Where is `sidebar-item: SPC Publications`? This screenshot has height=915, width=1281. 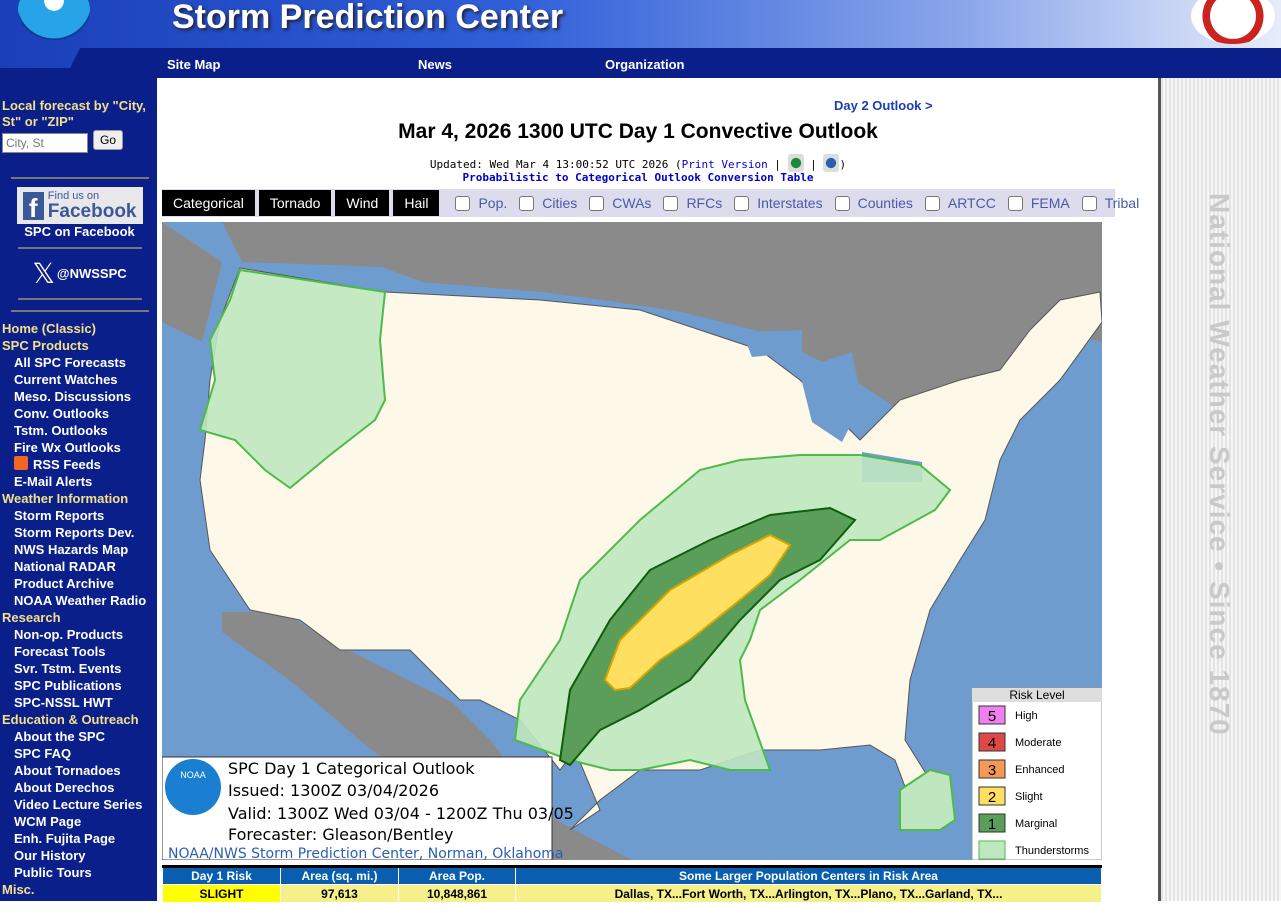
sidebar-item: SPC Publications is located at coordinates (79, 685).